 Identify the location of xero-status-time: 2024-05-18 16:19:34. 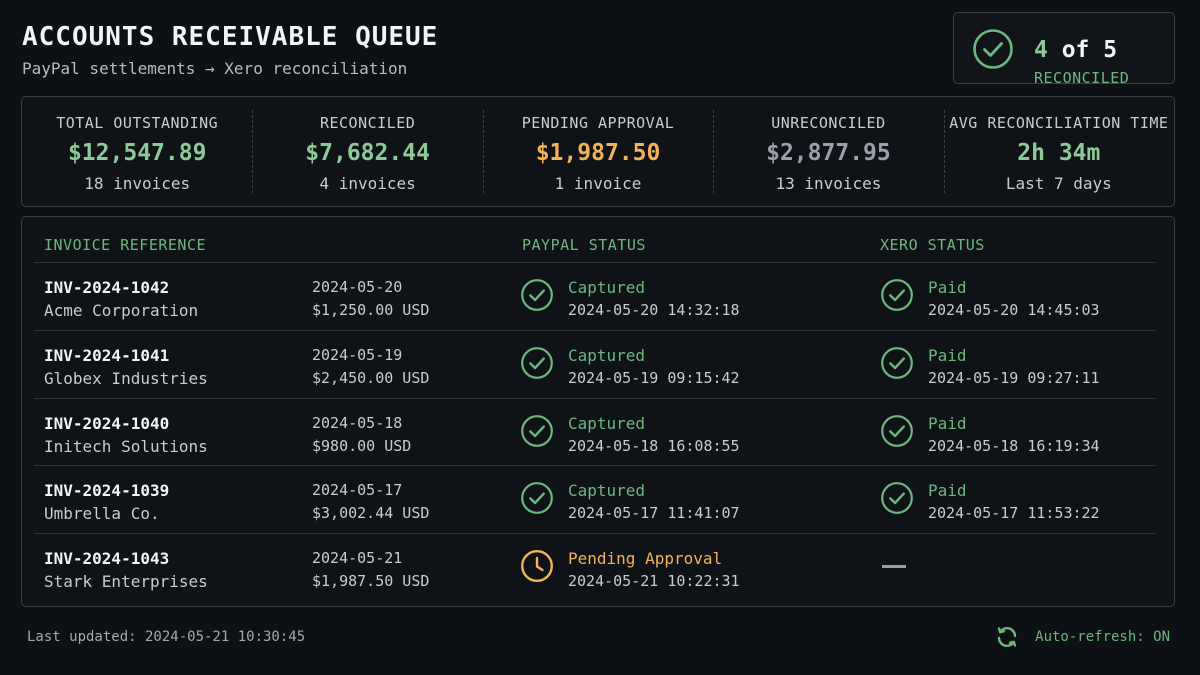
(1014, 445).